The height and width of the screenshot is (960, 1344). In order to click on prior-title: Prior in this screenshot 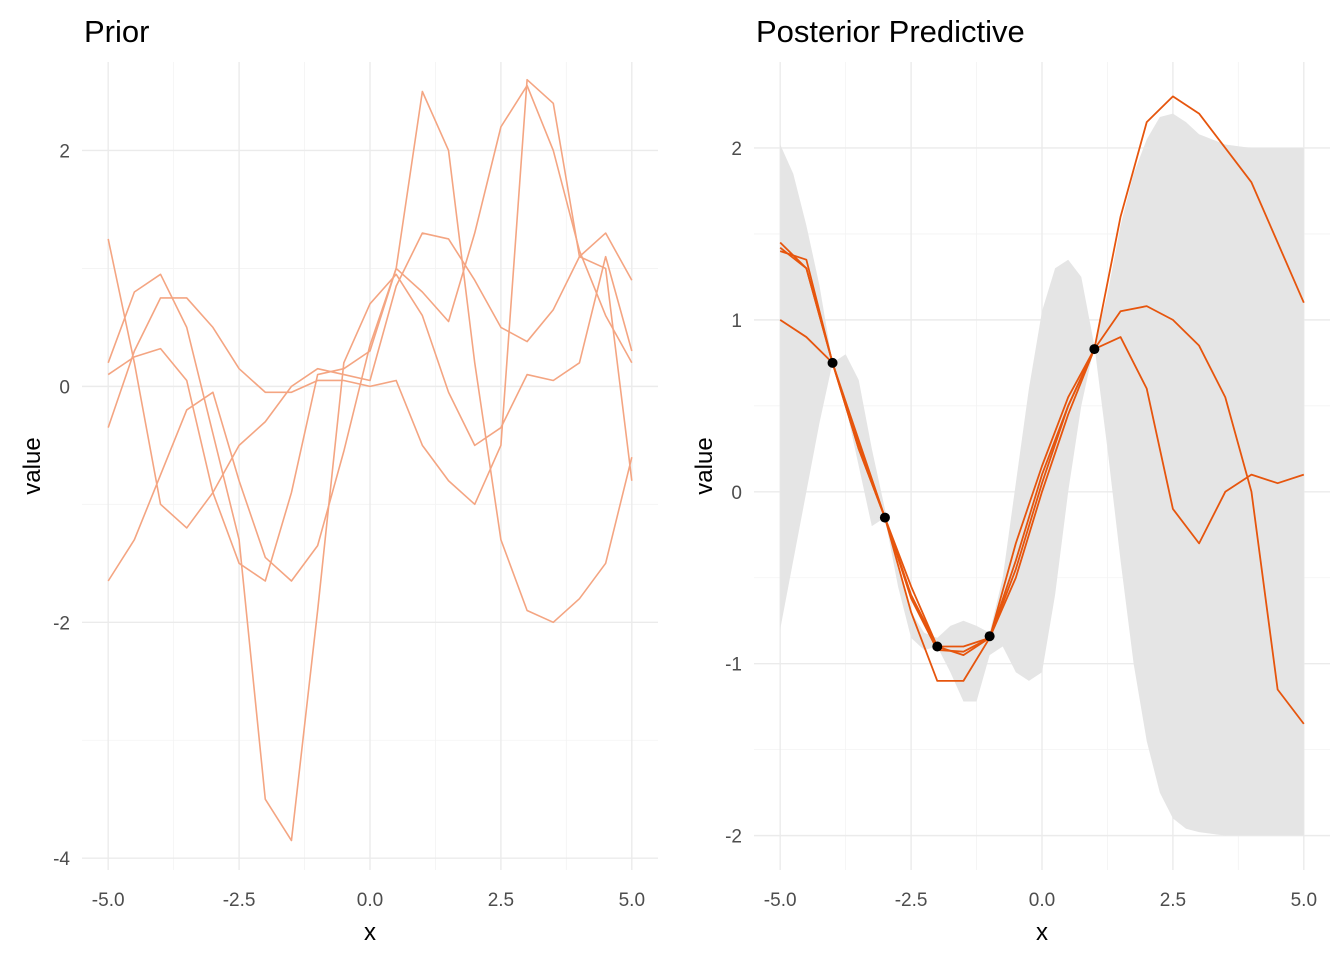, I will do `click(116, 31)`.